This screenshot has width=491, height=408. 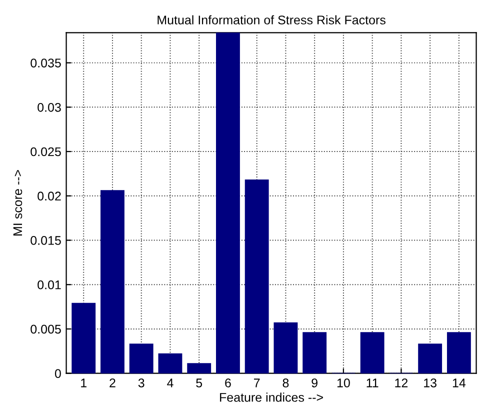 What do you see at coordinates (45, 329) in the screenshot?
I see `y-tick-label: 0.005` at bounding box center [45, 329].